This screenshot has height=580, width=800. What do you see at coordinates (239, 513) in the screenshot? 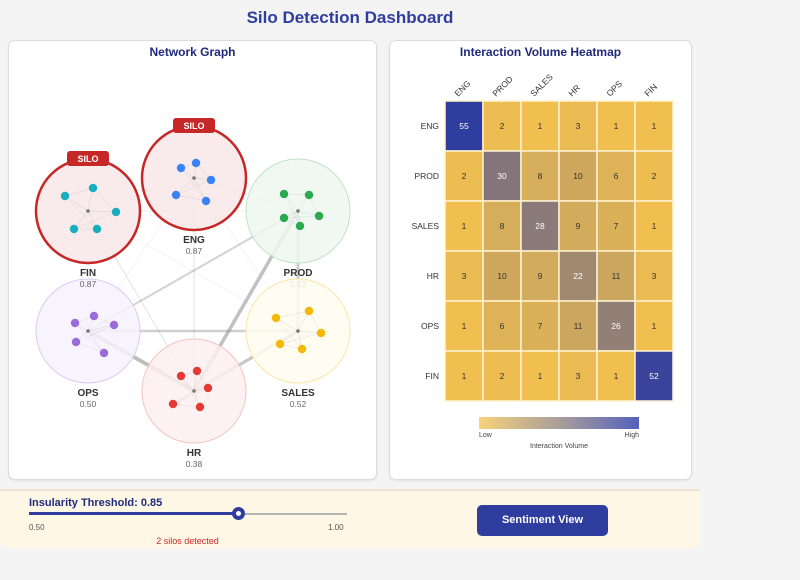
I see `slider-thumb` at bounding box center [239, 513].